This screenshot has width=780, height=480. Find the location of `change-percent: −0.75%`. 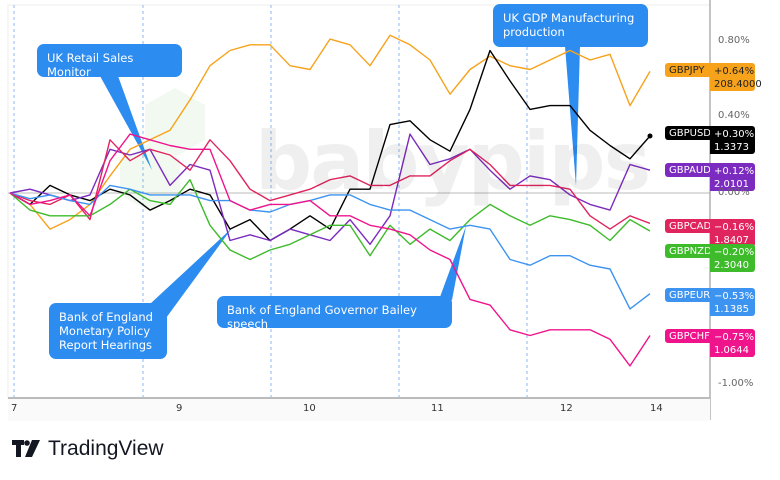

change-percent: −0.75% is located at coordinates (734, 337).